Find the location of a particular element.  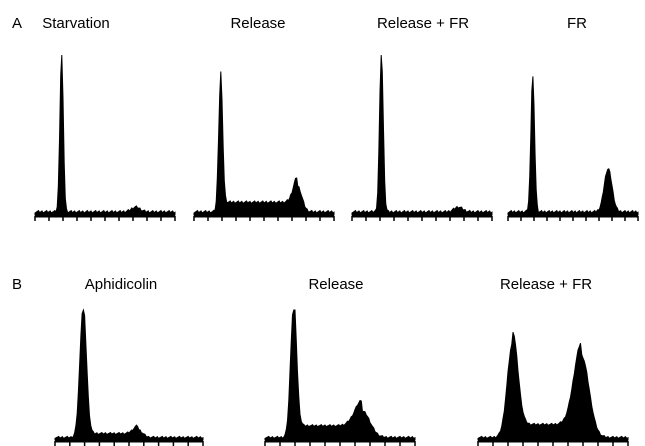

panel-label-b: B is located at coordinates (17, 284).